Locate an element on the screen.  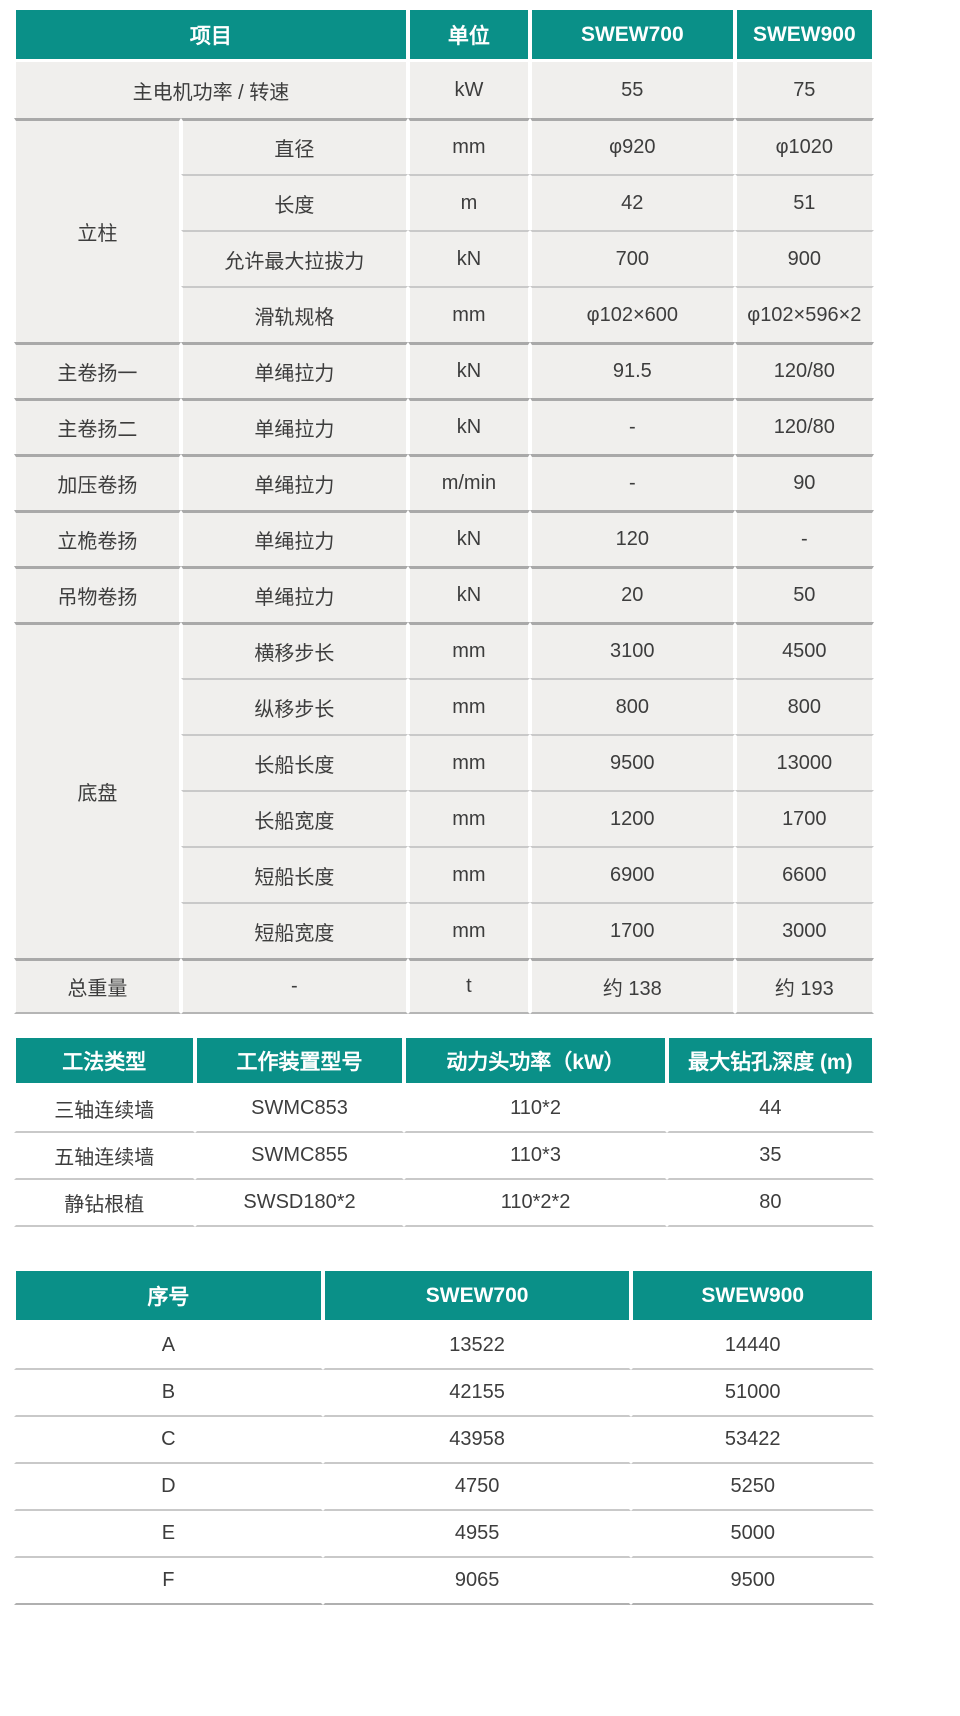
cell: 900 is located at coordinates (804, 258).